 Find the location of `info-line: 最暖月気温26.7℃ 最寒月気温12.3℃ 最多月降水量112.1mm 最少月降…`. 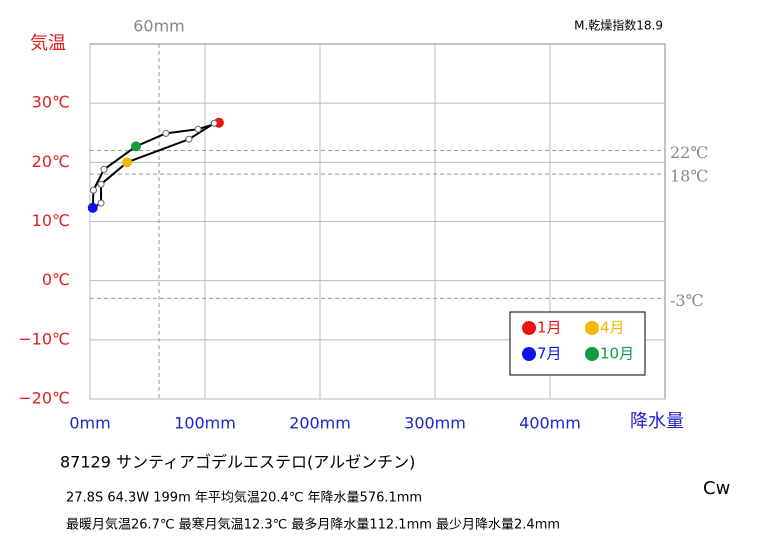

info-line: 最暖月気温26.7℃ 最寒月気温12.3℃ 最多月降水量112.1mm 最少月降… is located at coordinates (313, 525).